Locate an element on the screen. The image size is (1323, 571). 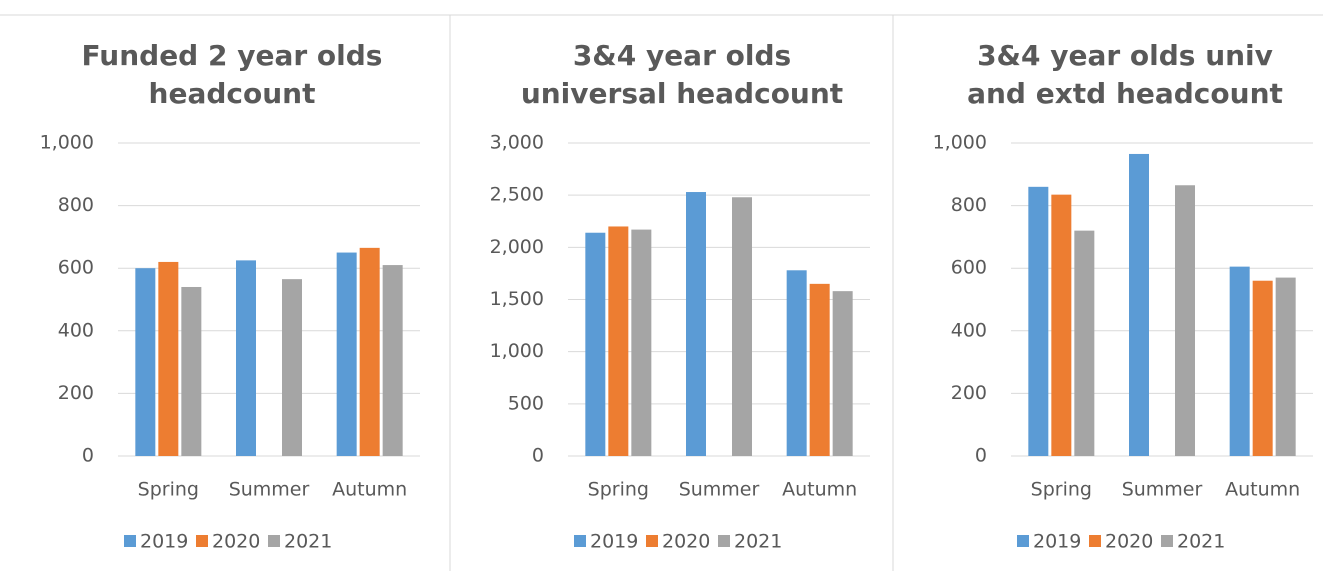
chart-title: Funded 2 year olds is located at coordinates (232, 55).